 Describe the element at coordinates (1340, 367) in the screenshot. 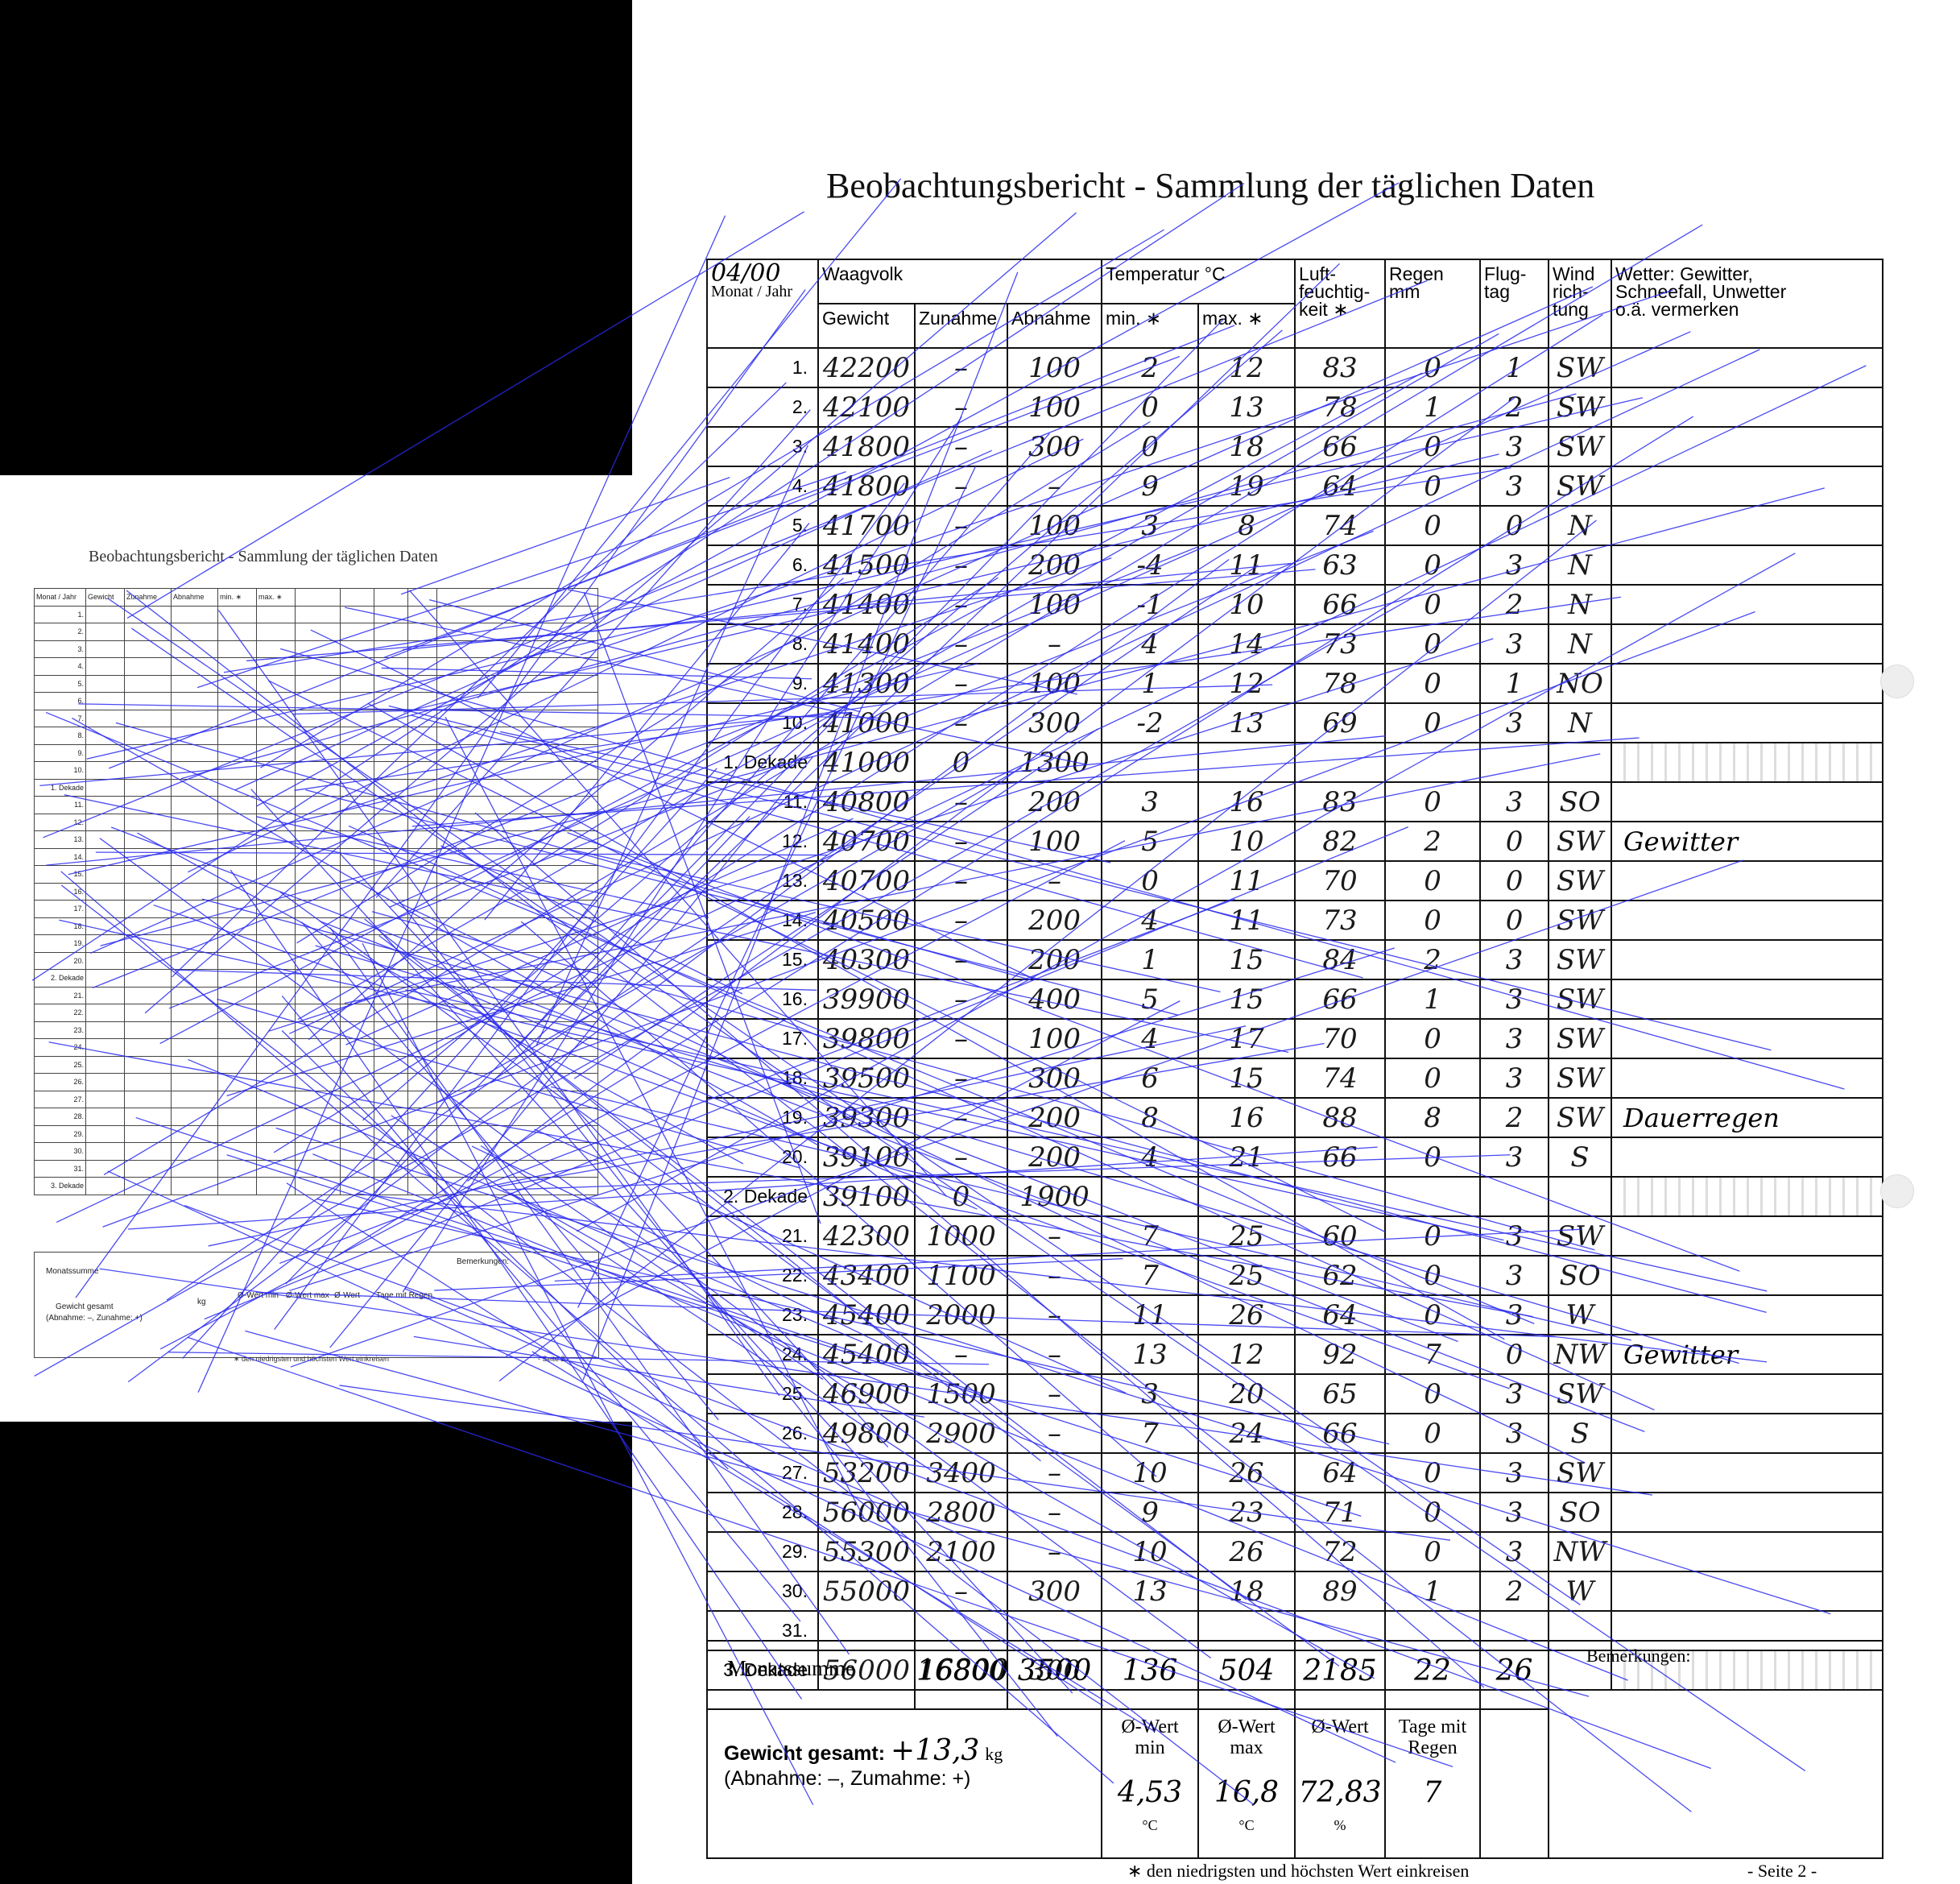

I see `luft-cell: 83` at that location.